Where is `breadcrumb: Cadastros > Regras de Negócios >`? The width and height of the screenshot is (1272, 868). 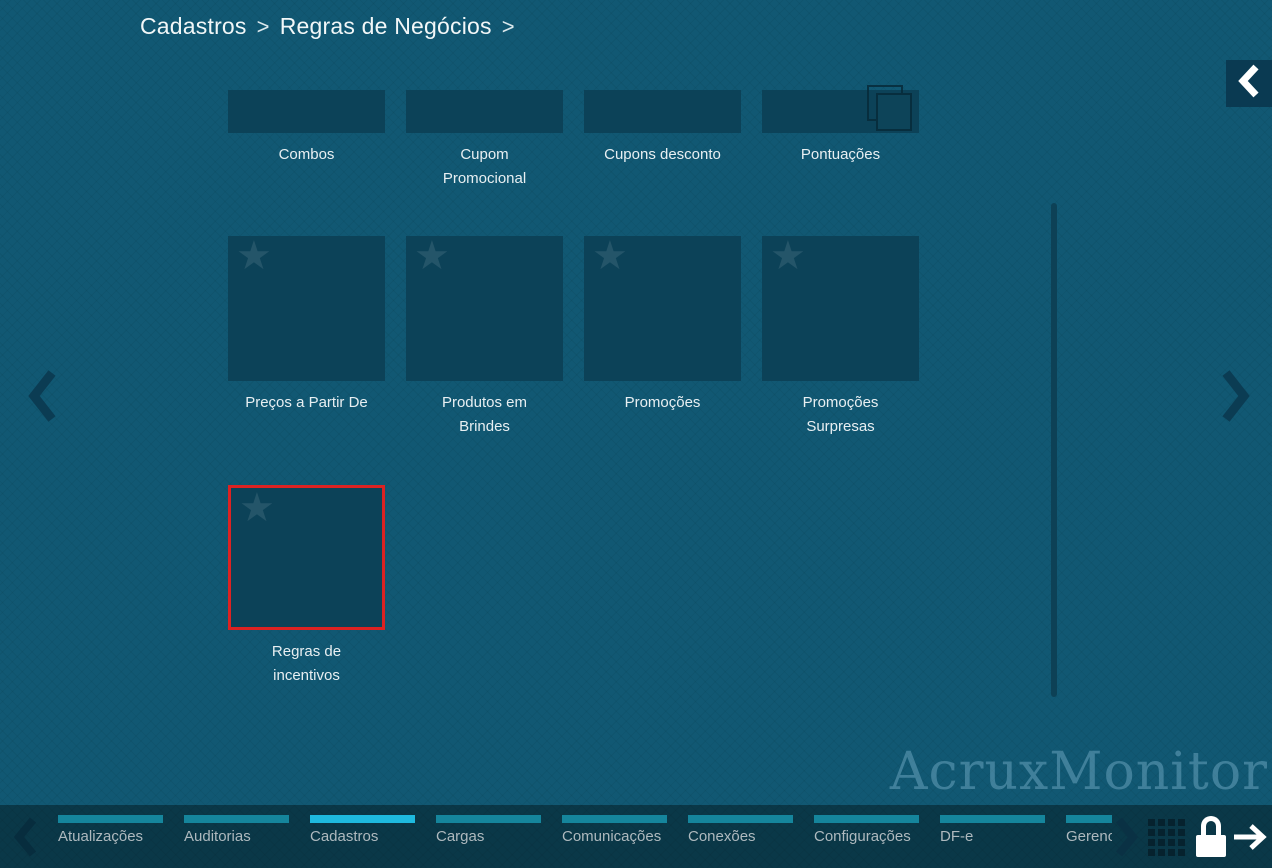 breadcrumb: Cadastros > Regras de Negócios > is located at coordinates (327, 26).